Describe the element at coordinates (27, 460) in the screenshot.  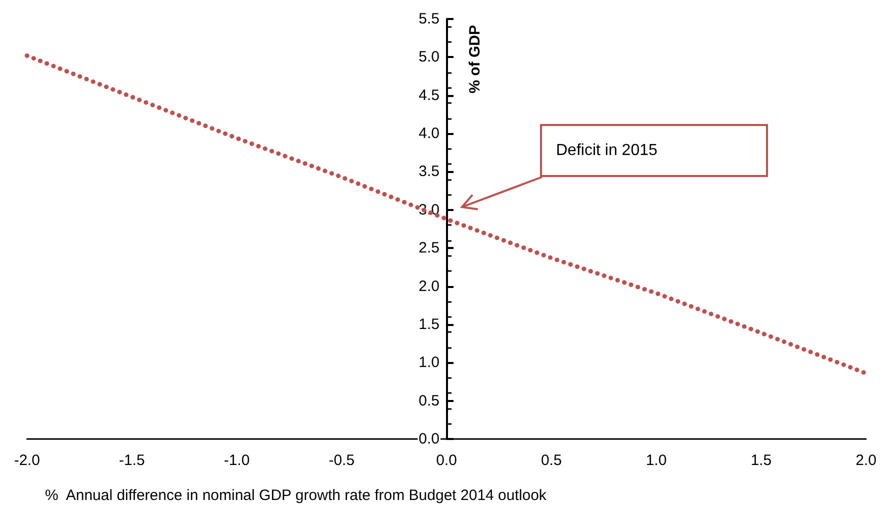
I see `x-tick-label: -2.0` at that location.